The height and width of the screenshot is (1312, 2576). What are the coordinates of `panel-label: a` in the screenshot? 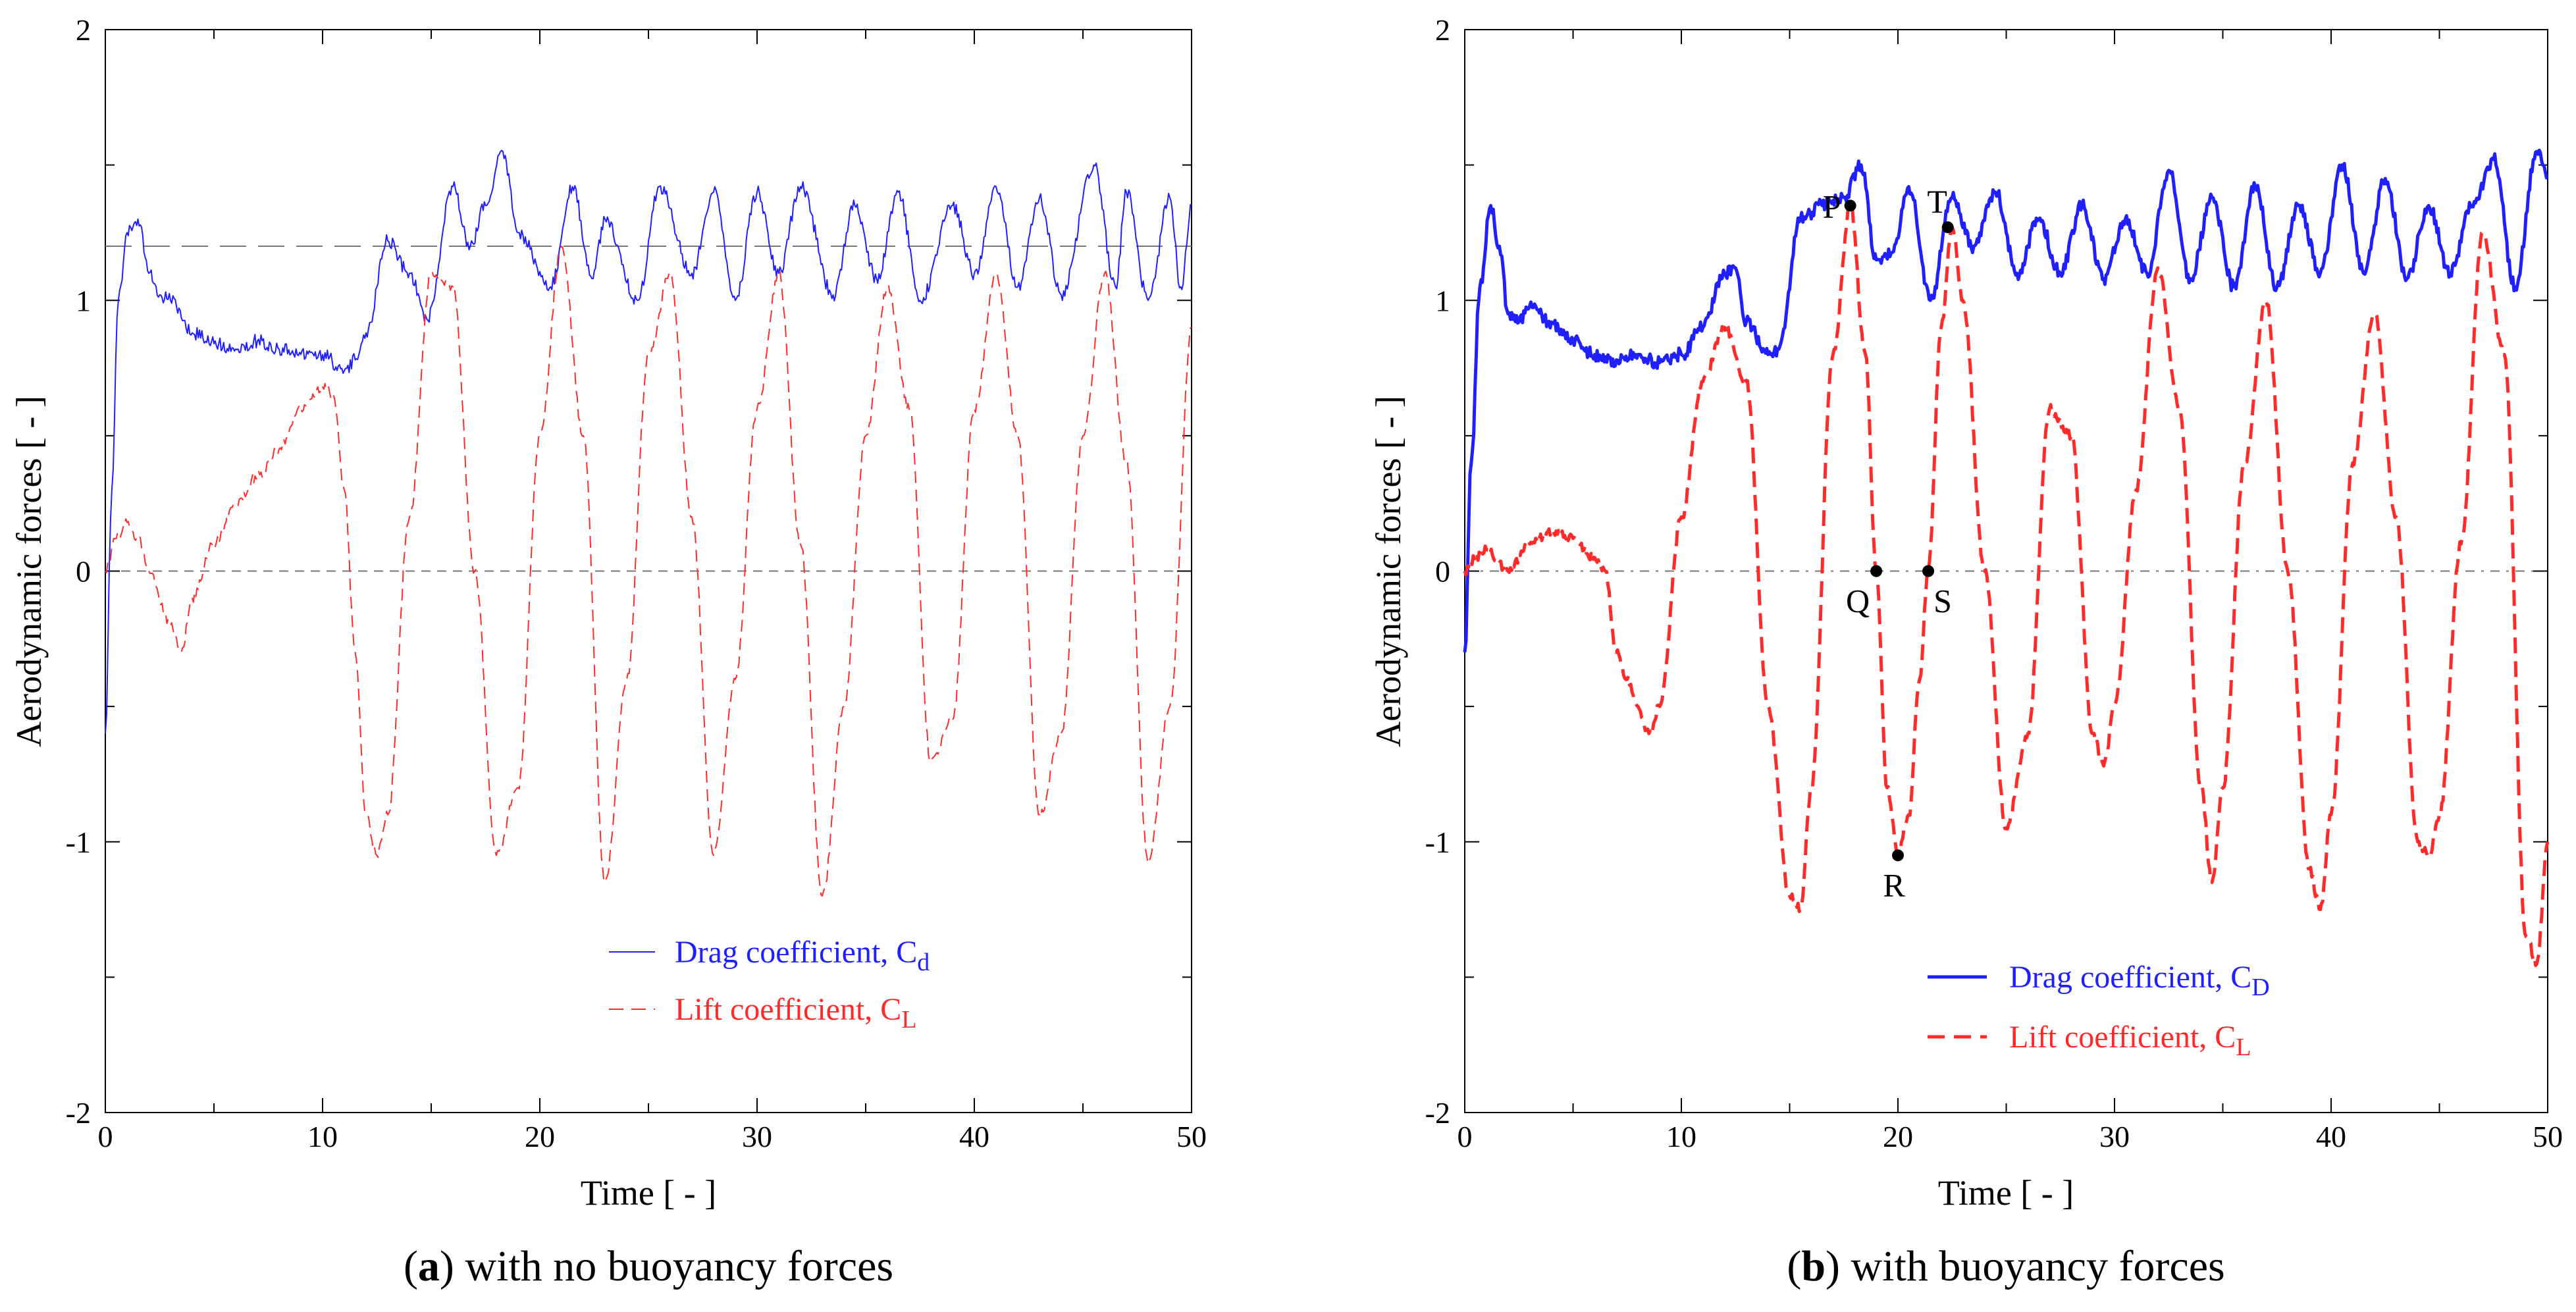 It's located at (429, 1266).